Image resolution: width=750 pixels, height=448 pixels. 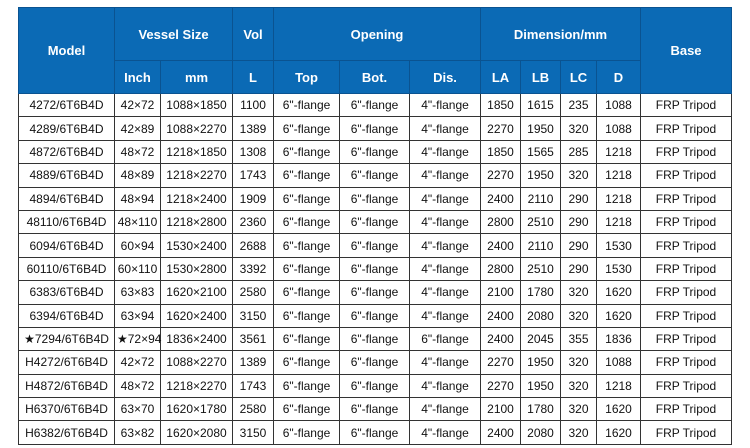 I want to click on cell-model: 4894/6T6B4D, so click(x=66, y=198).